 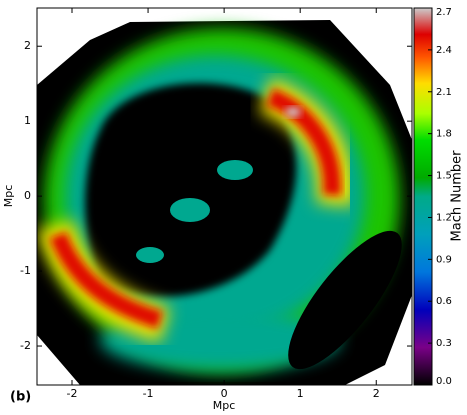 I want to click on colorbar-tick-label: 2.4, so click(x=444, y=50).